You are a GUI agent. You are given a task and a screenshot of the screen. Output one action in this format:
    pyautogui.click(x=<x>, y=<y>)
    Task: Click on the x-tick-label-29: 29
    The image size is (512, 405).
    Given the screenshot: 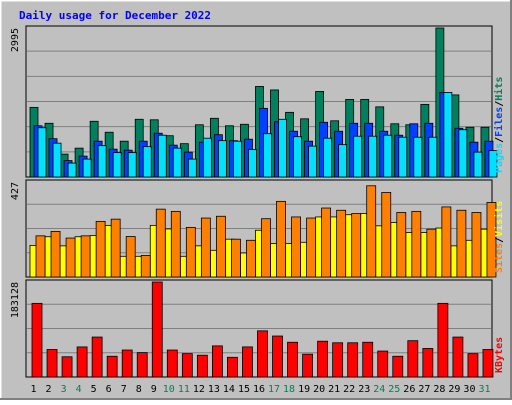 What is the action you would take?
    pyautogui.click(x=454, y=389)
    